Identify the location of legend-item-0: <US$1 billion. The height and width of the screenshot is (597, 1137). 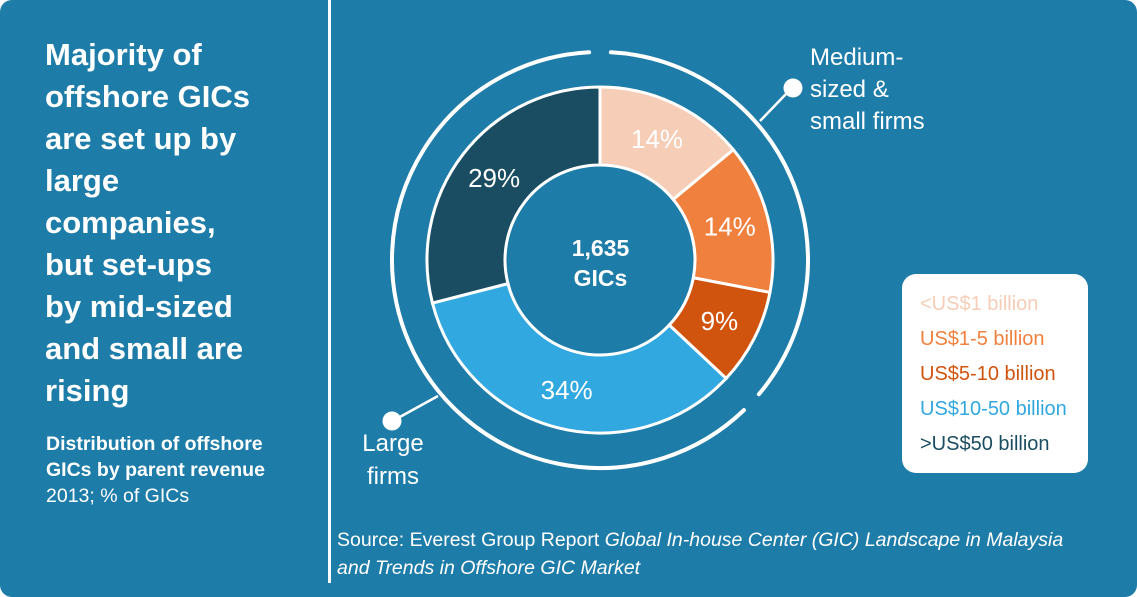
(979, 303).